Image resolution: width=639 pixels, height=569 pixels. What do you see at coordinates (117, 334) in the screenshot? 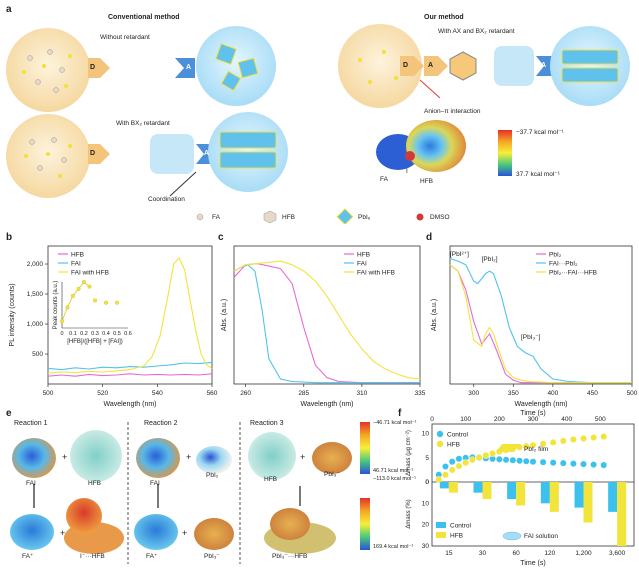
I see `inset-xtick-label: 0.5` at bounding box center [117, 334].